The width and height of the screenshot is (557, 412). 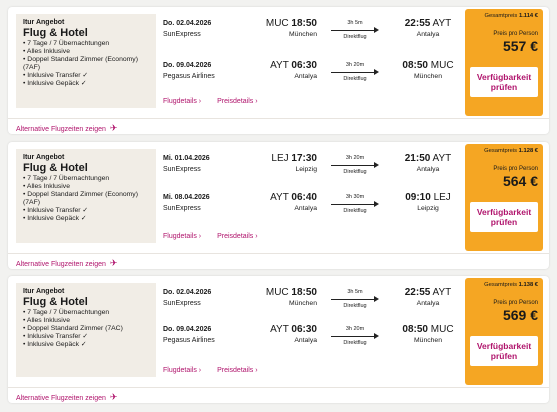 I want to click on dep-city: Antalya, so click(x=305, y=208).